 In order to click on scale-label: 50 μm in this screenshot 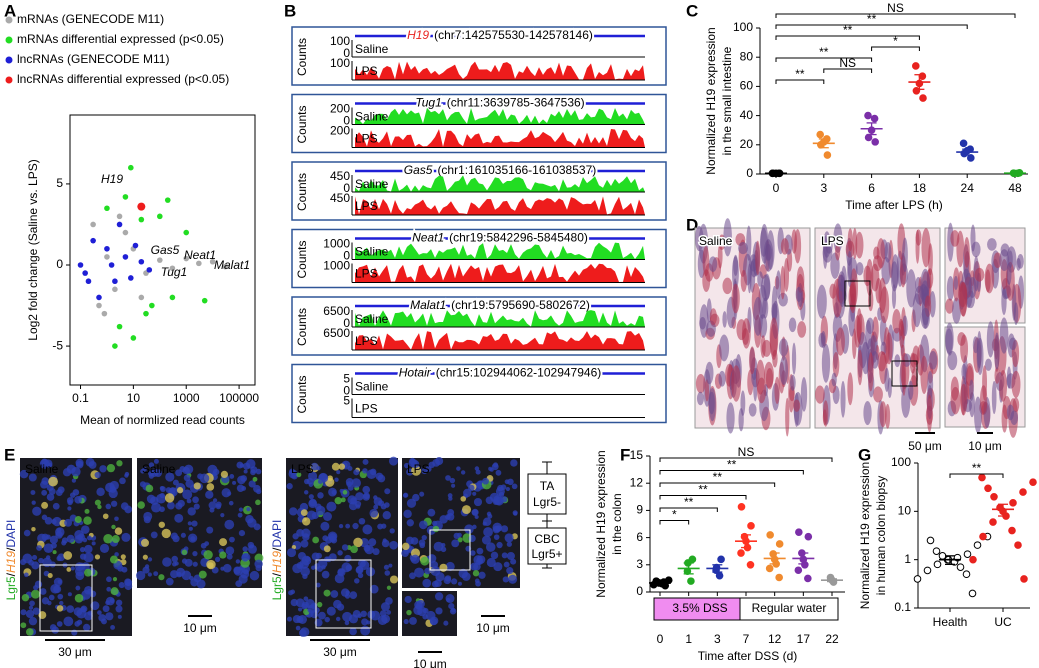, I will do `click(925, 446)`.